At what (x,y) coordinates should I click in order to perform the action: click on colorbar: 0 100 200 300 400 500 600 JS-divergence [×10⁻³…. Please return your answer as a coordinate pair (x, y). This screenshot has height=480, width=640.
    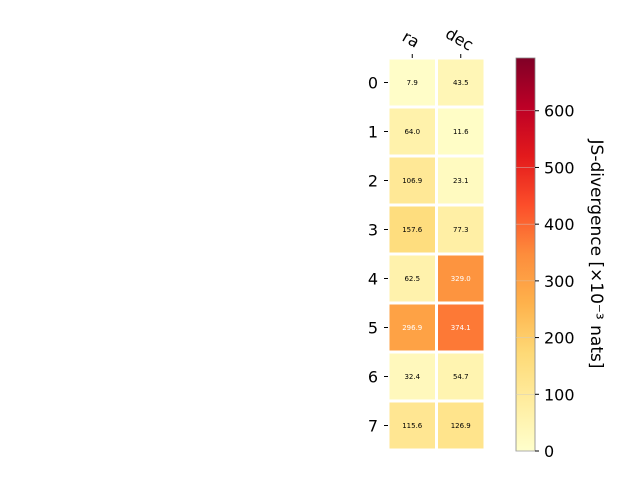
    Looking at the image, I should click on (560, 259).